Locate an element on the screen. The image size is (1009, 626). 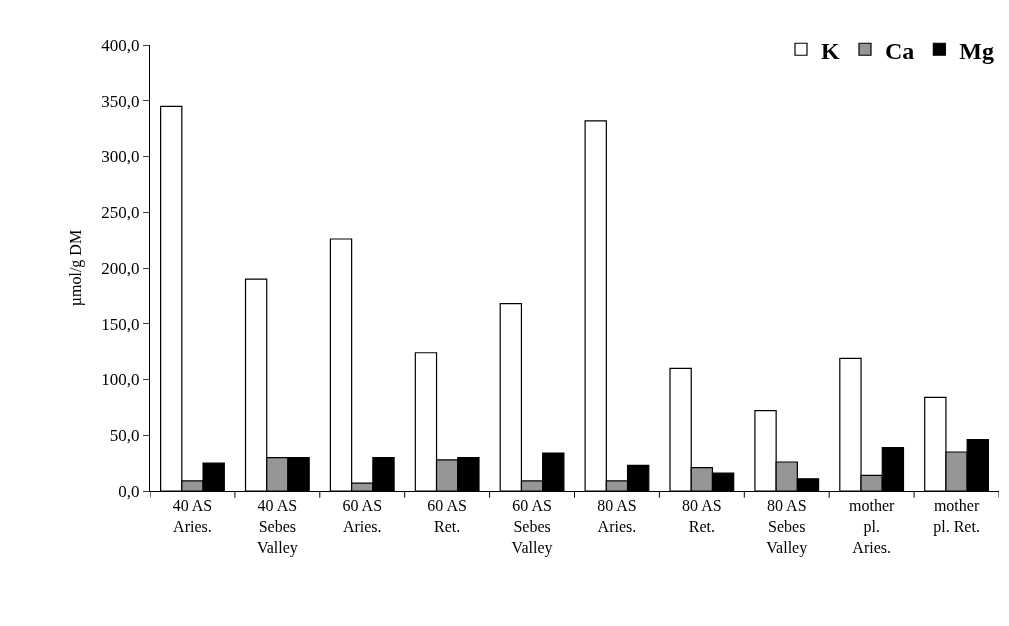
x-tick-label: 40 AS Aries. is located at coordinates (192, 516).